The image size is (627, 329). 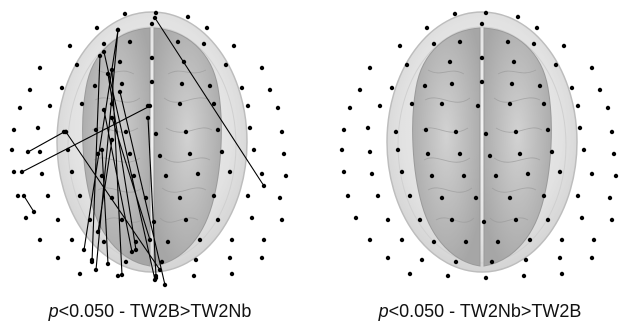 I want to click on brain-left-hemisphere, so click(x=116, y=147).